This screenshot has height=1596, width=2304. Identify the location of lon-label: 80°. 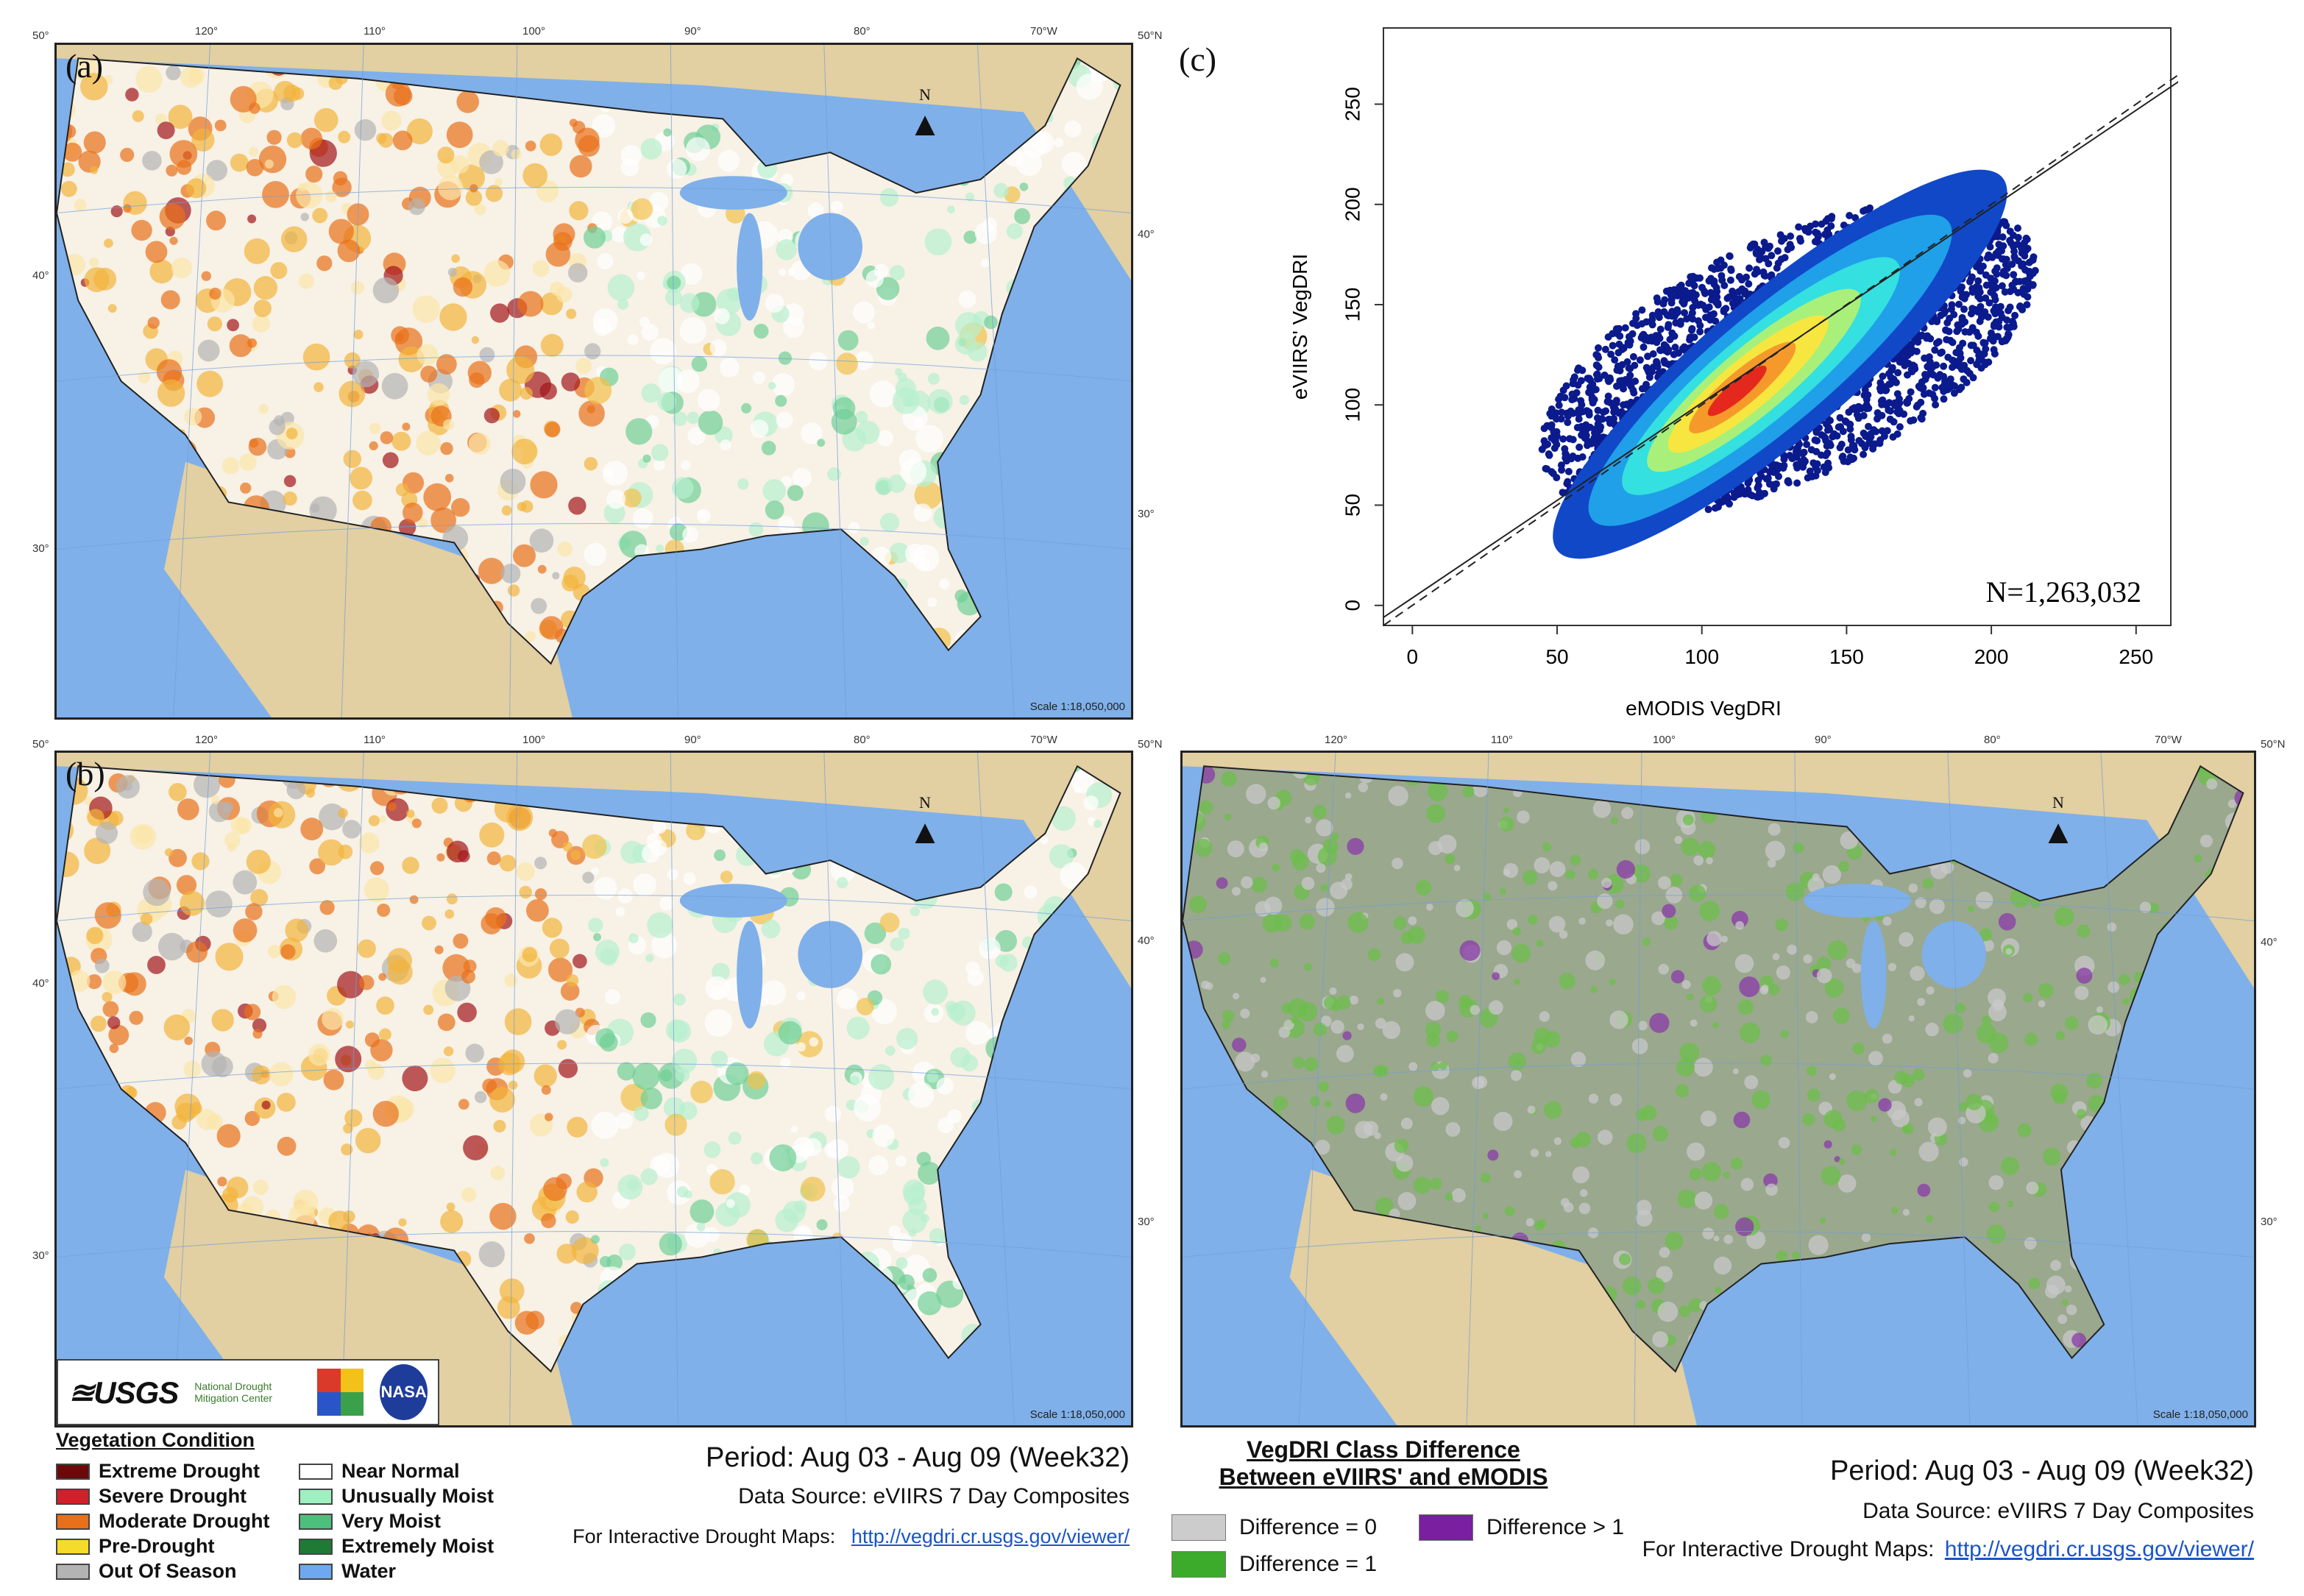
(863, 740).